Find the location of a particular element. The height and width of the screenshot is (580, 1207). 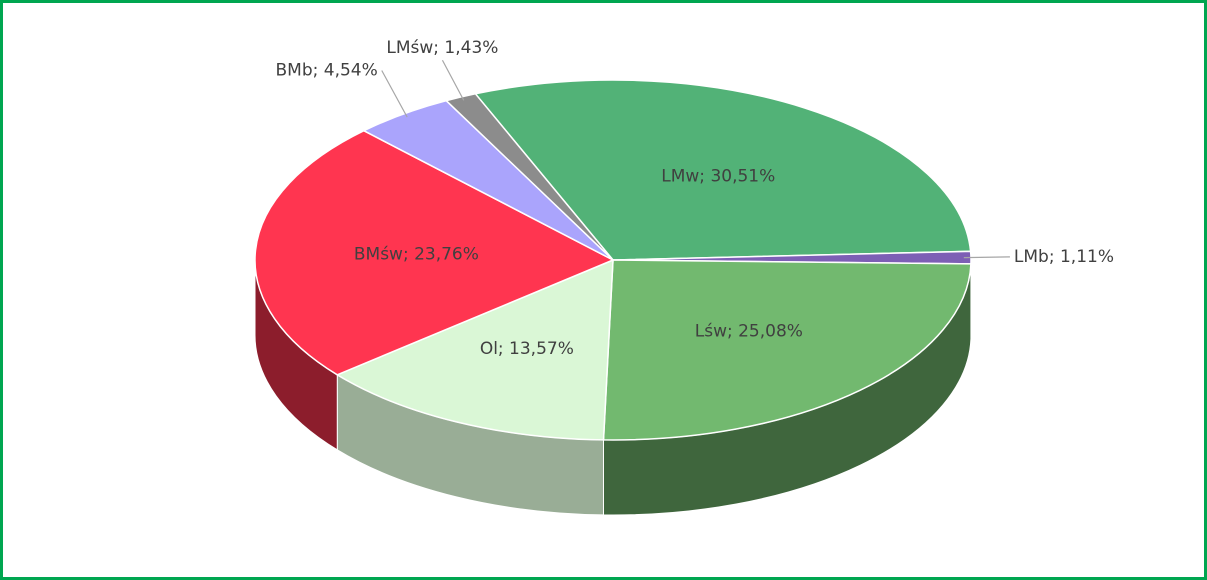

data-label: BMśw; 23,76% is located at coordinates (416, 255).